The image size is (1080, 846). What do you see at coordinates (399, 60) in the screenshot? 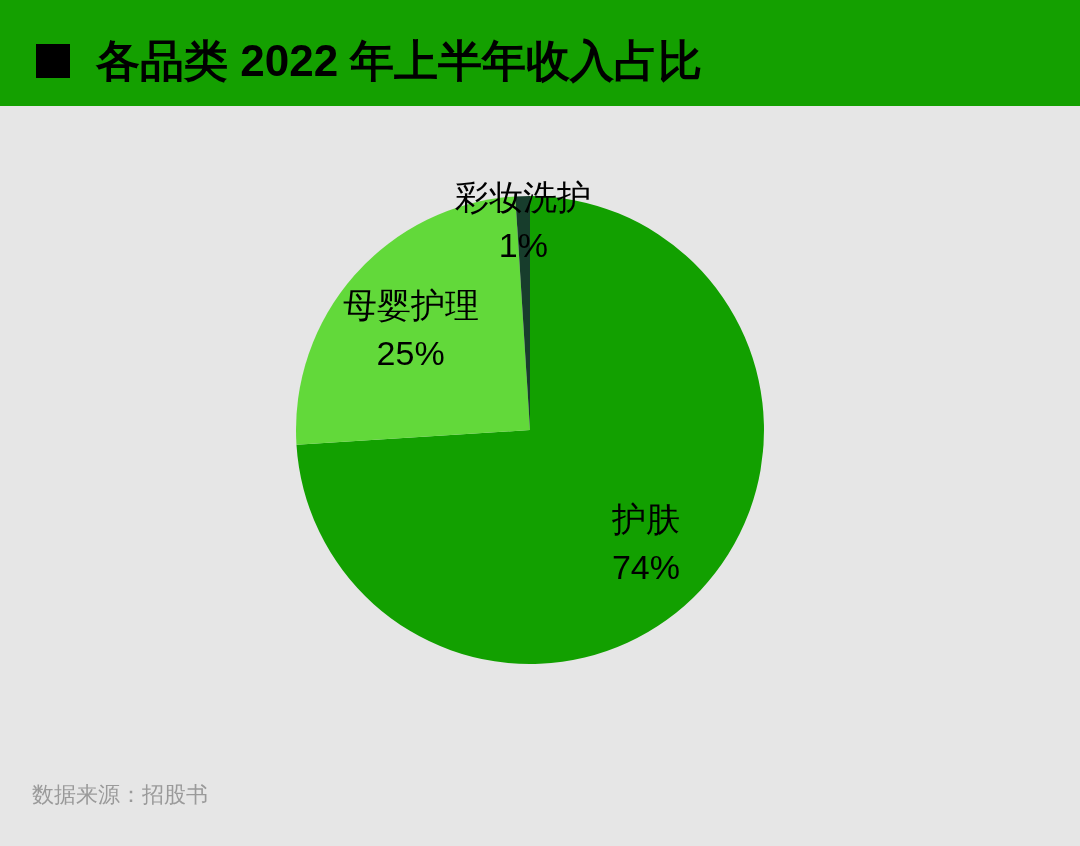
I see `chart-title: 各品类 2022 年上半年收入占比` at bounding box center [399, 60].